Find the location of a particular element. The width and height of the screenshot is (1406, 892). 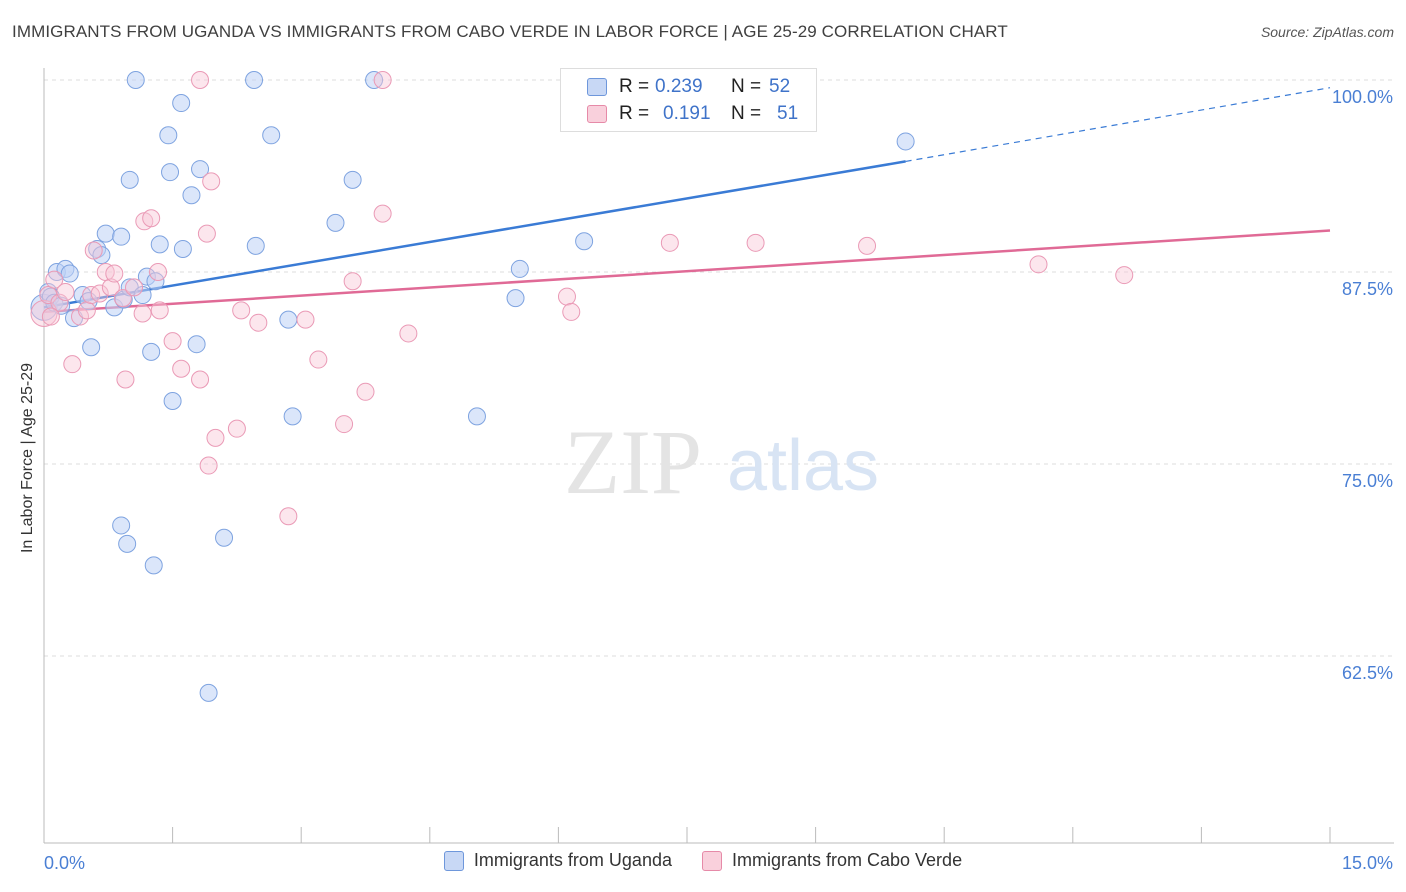

n-label: N = is located at coordinates (746, 113).